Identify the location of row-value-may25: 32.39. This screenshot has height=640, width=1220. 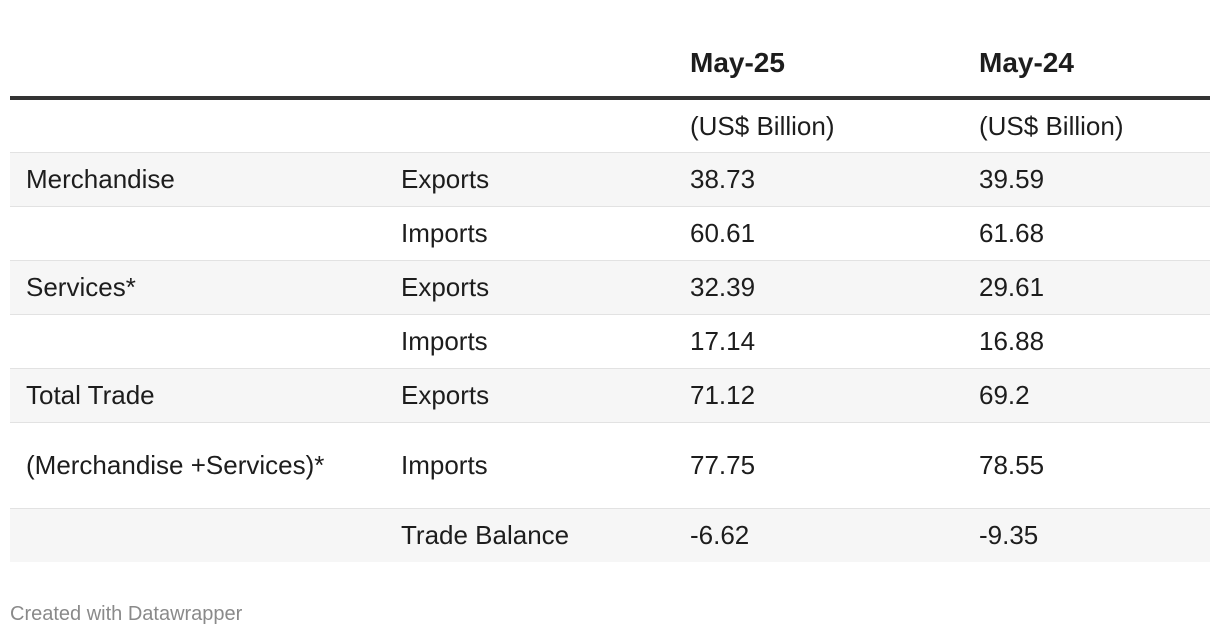
(818, 287).